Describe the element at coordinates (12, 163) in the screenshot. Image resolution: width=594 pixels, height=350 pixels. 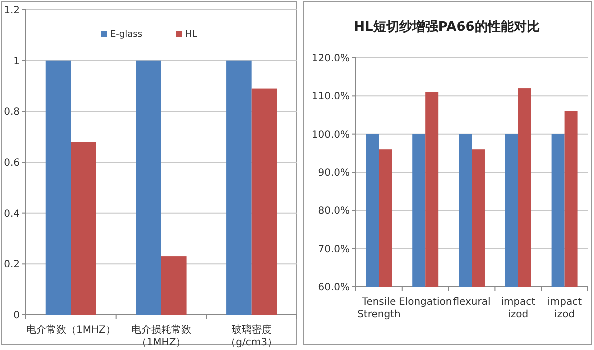
I see `y-tick-label: 0.6` at that location.